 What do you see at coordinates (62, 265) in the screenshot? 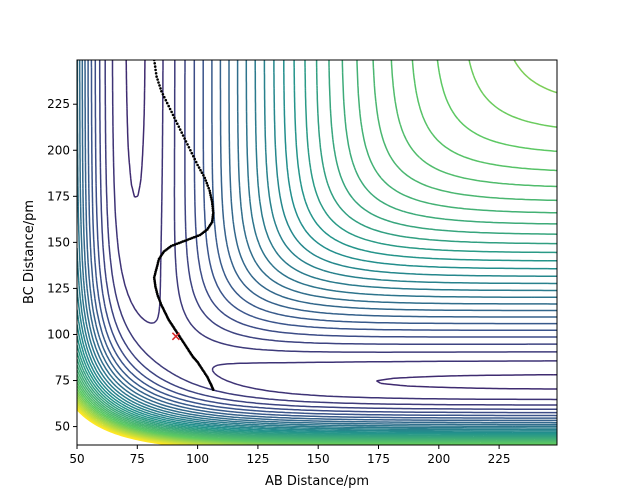
I see `y-axis-ticks: 50 75 100 125 150 175 200 225` at bounding box center [62, 265].